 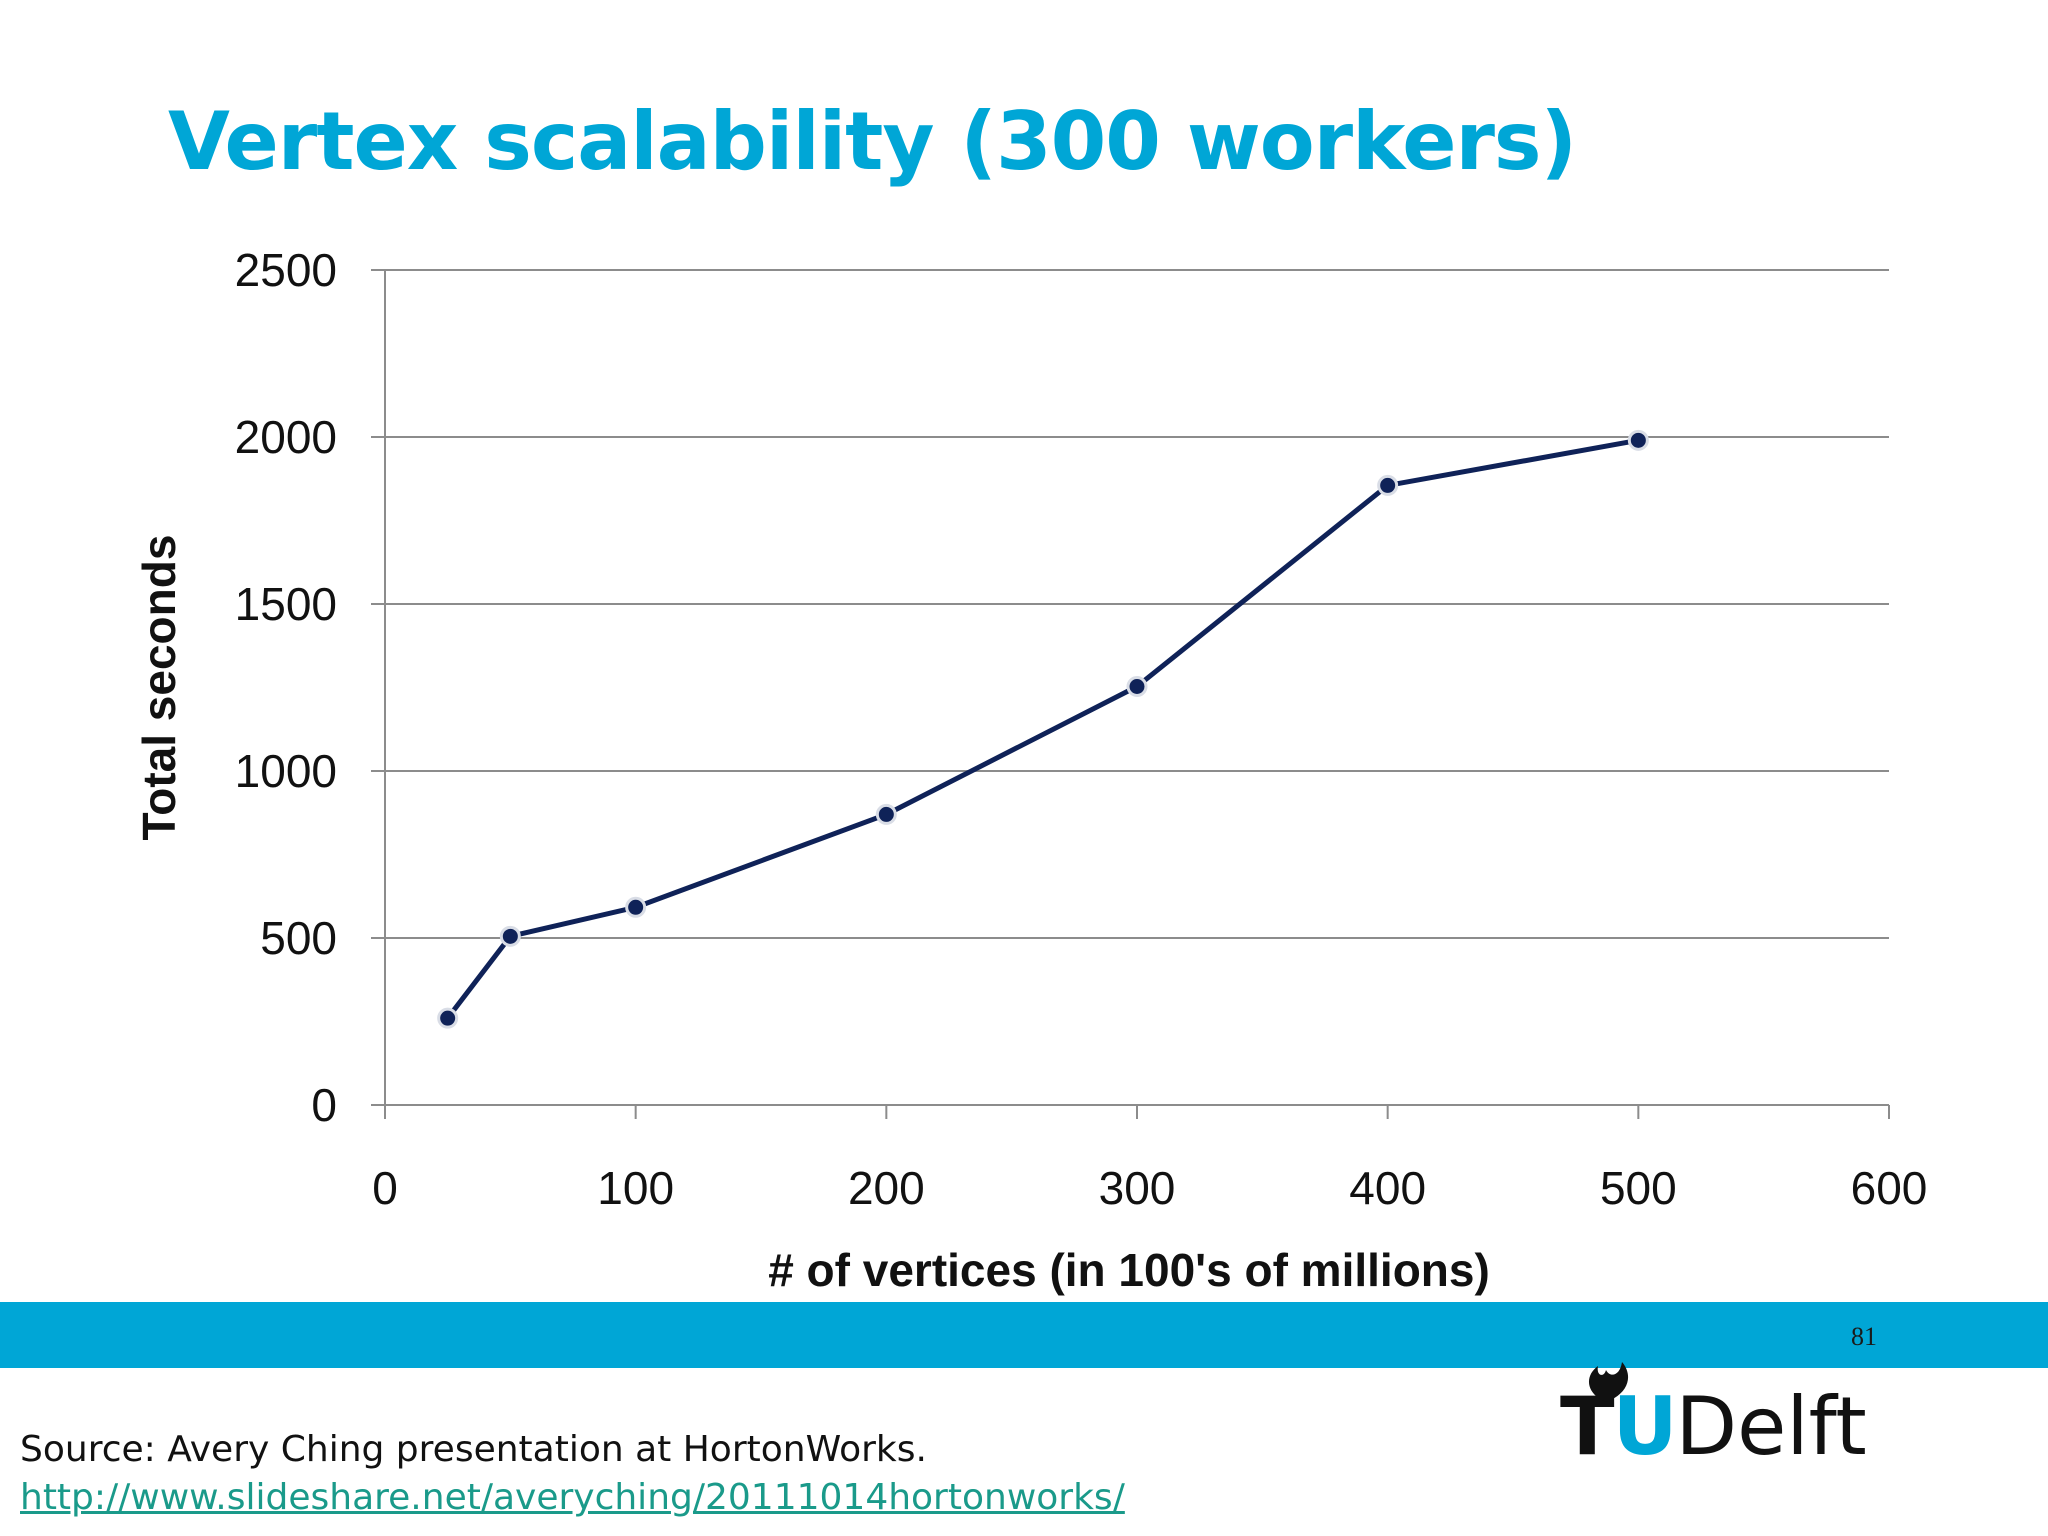 What do you see at coordinates (286, 771) in the screenshot?
I see `y-tick-label: 1000` at bounding box center [286, 771].